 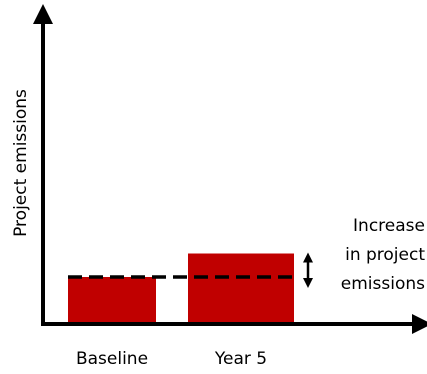 I want to click on increase-annotation: Increase in project emissions, so click(x=383, y=255).